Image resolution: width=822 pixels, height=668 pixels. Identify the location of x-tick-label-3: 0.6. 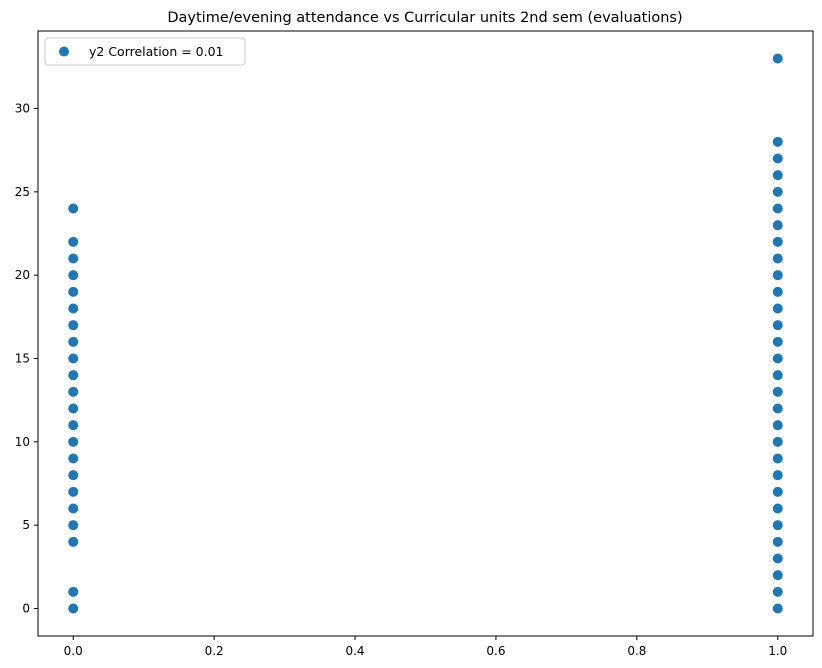
(495, 651).